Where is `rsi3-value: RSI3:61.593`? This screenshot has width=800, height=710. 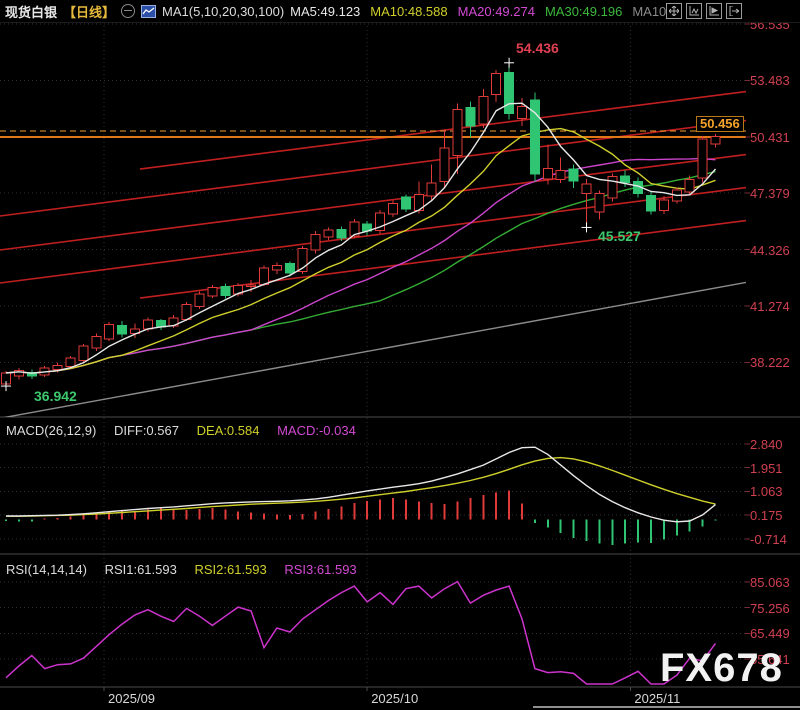 rsi3-value: RSI3:61.593 is located at coordinates (320, 569).